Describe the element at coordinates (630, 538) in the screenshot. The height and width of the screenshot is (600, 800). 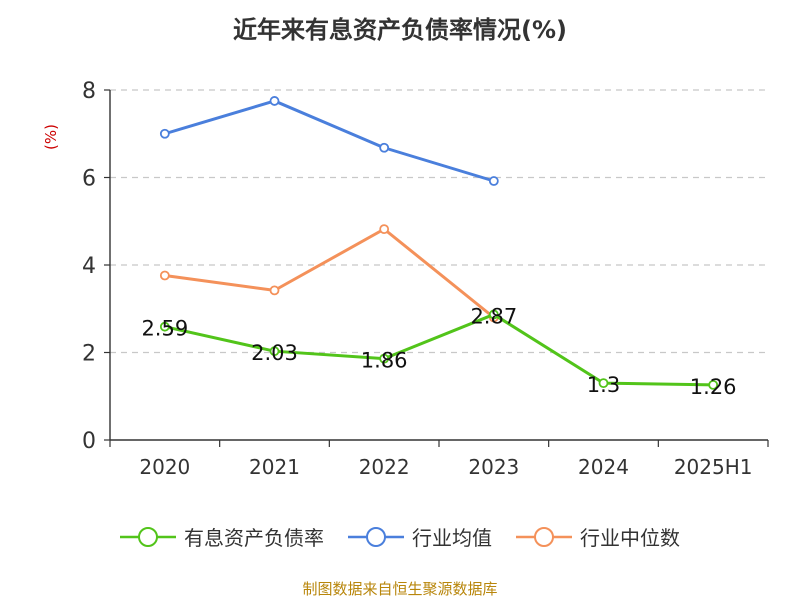
I see `legend-label: 行业中位数` at that location.